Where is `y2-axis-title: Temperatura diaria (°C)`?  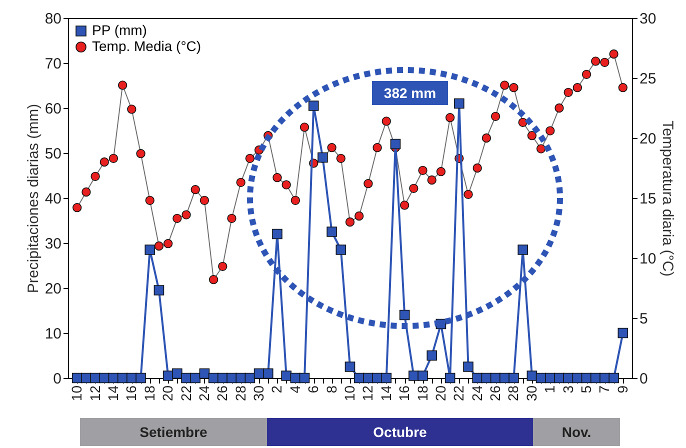 y2-axis-title: Temperatura diaria (°C) is located at coordinates (667, 198).